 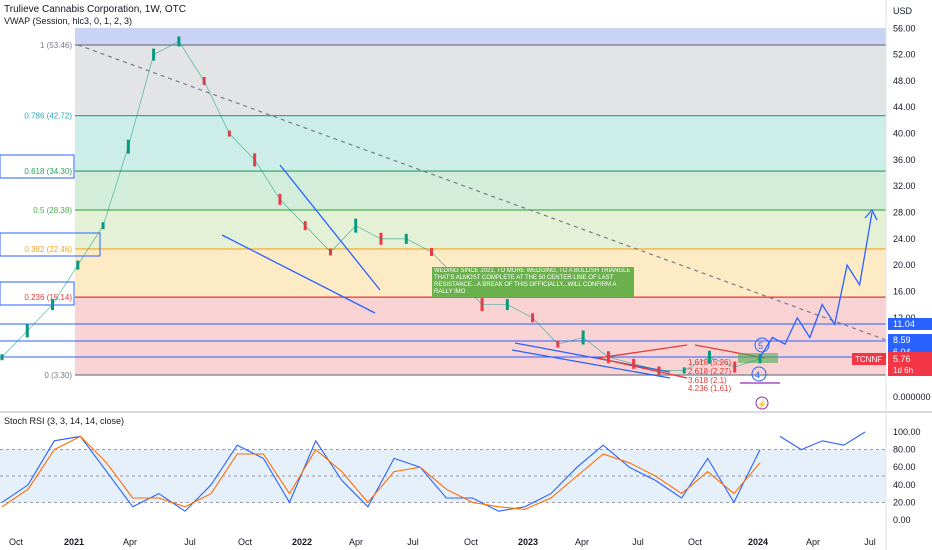 I want to click on price-tick-10: 16.00, so click(x=904, y=291).